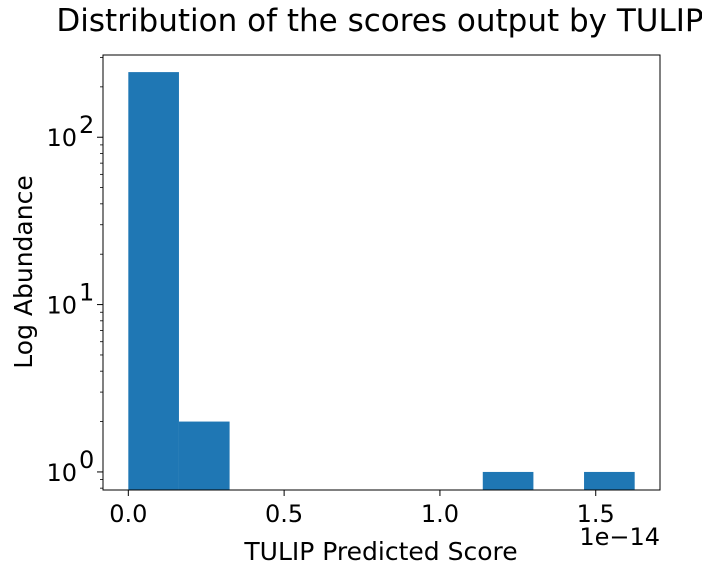 Image resolution: width=702 pixels, height=572 pixels. Describe the element at coordinates (596, 514) in the screenshot. I see `x-tick-label-3: 1.5` at that location.